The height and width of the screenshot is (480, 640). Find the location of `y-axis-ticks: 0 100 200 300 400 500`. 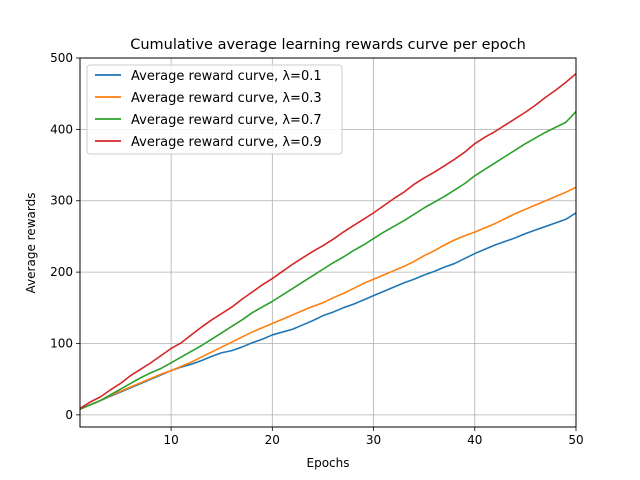

y-axis-ticks: 0 100 200 300 400 500 is located at coordinates (65, 236).